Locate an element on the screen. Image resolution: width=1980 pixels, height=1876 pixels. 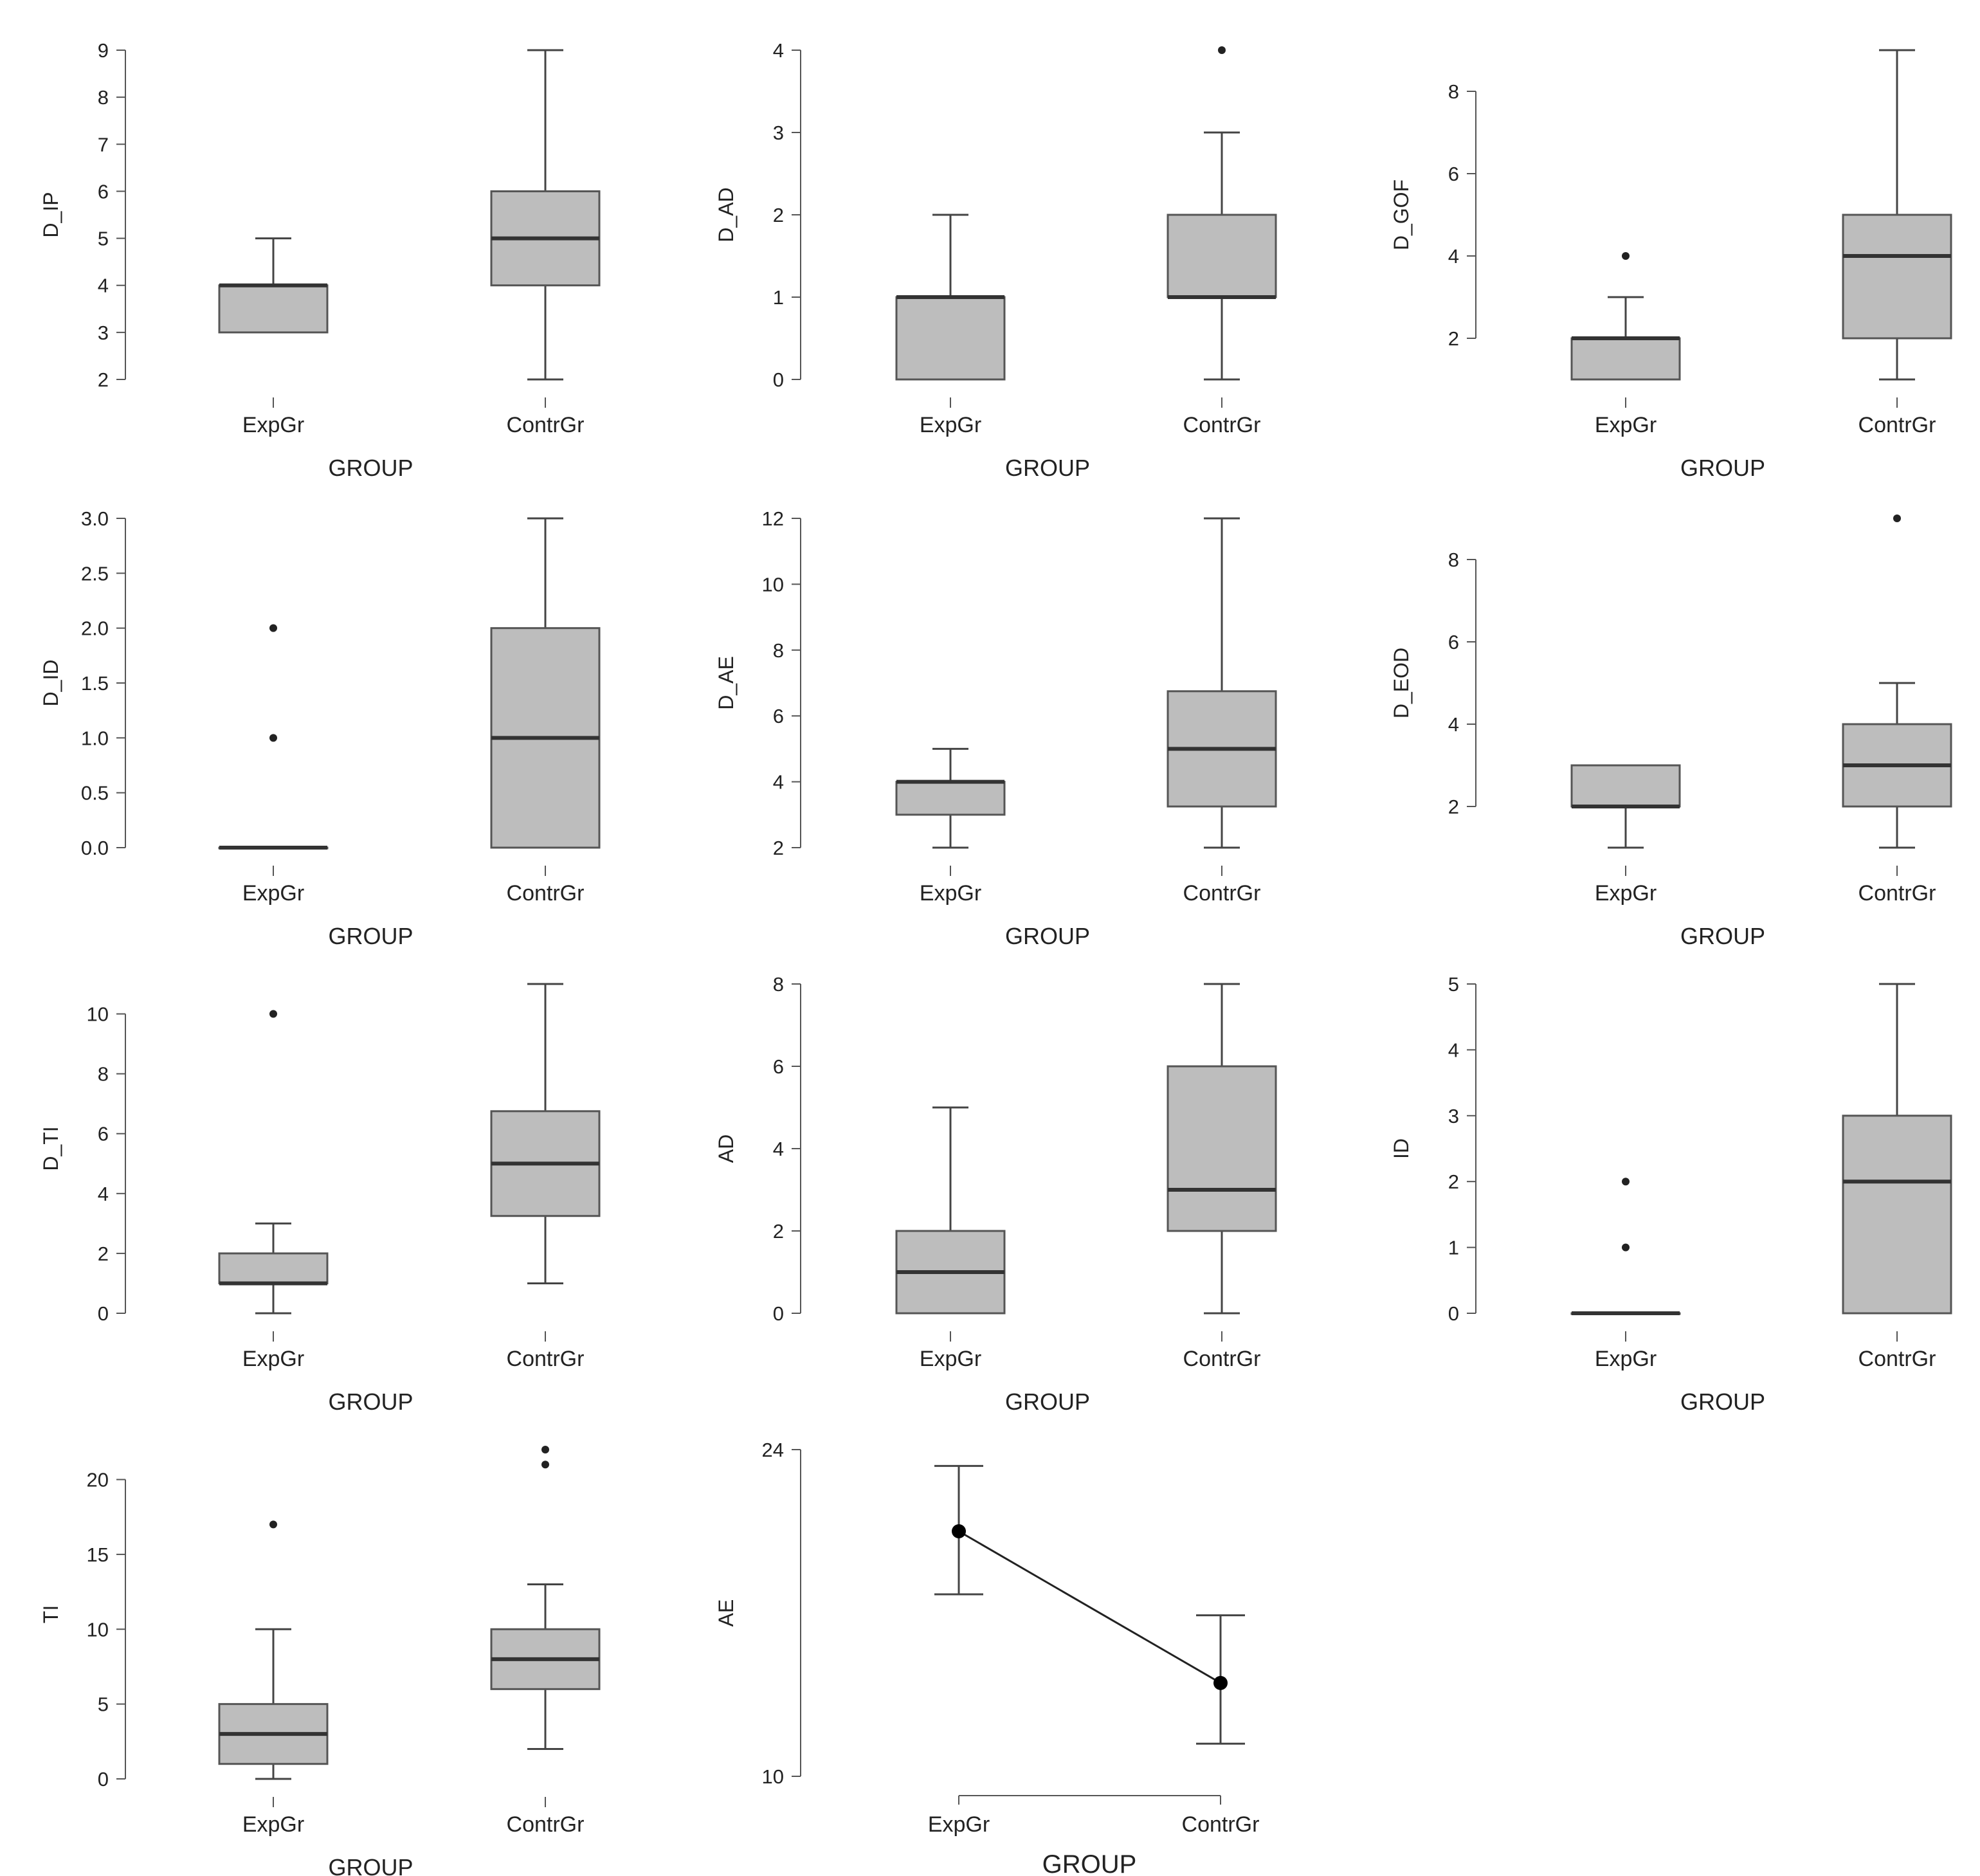
y-axis-title: D_GOF is located at coordinates (1402, 215).